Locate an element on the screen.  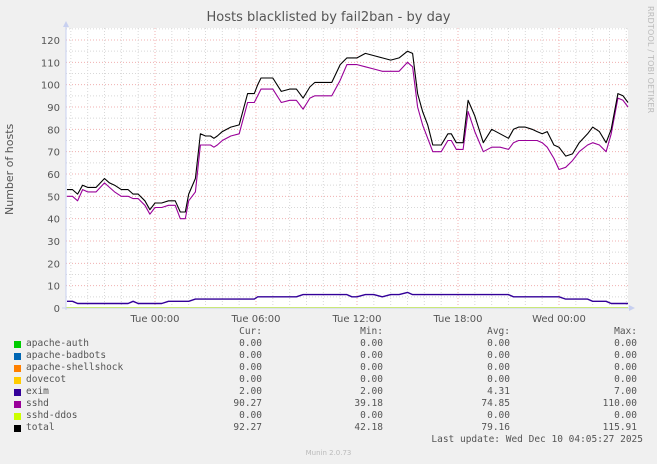
svg-text: Tue 18:00 is located at coordinates (457, 319).